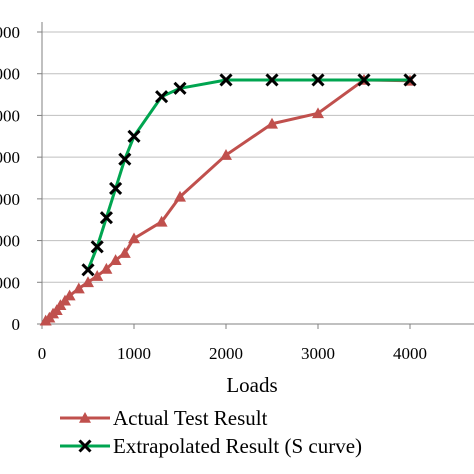  I want to click on legend-item: Actual Test Result, so click(164, 418).